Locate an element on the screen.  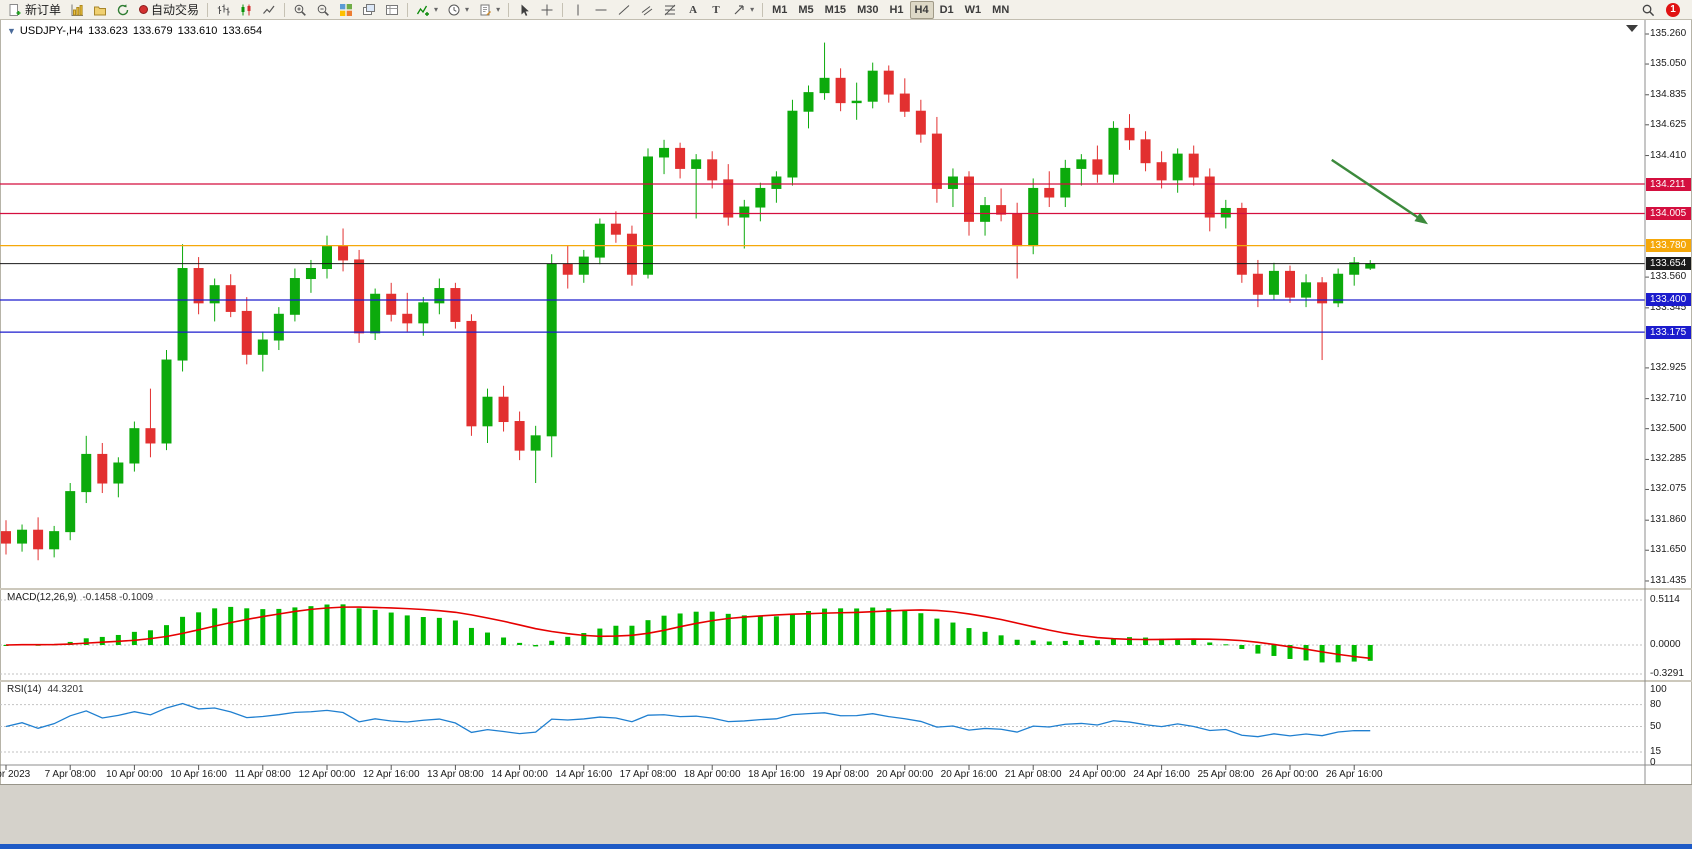
toolbar: 新订单 自动交易 is located at coordinates (846, 10).